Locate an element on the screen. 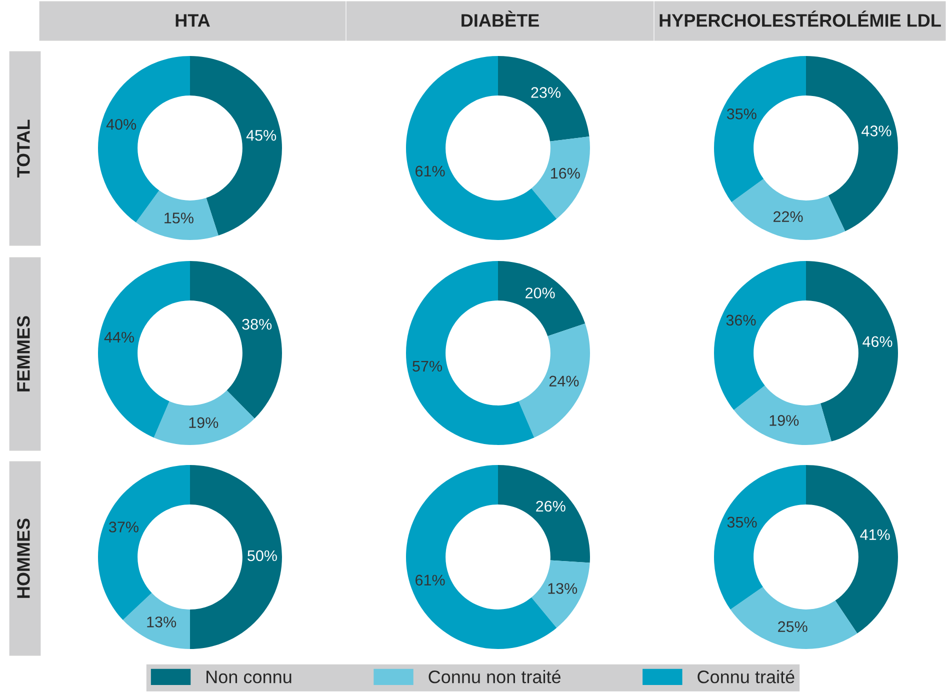  text: HOMMES is located at coordinates (23, 558).